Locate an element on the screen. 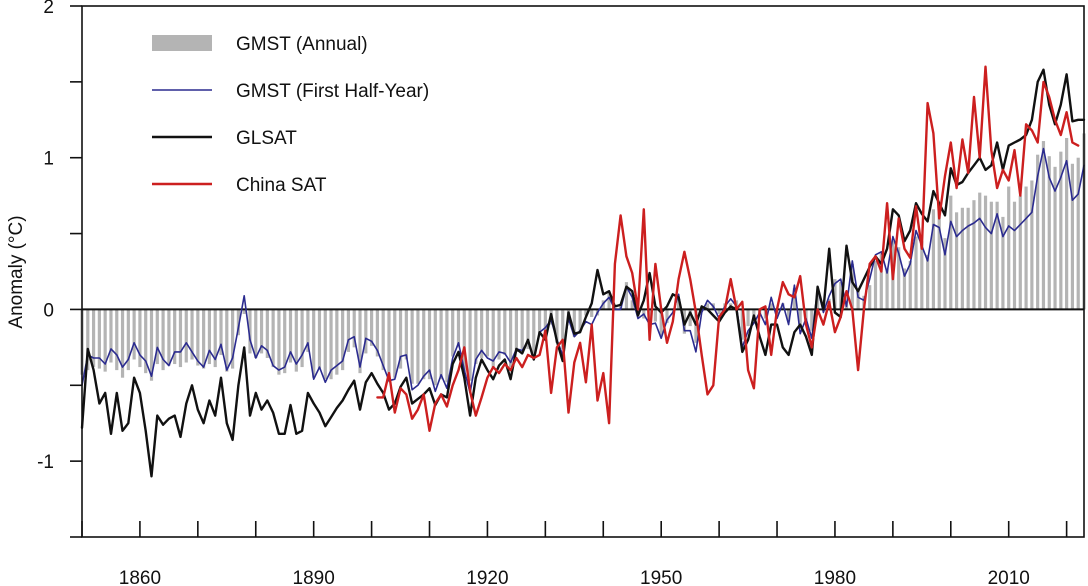  bar-1927 is located at coordinates (528, 329).